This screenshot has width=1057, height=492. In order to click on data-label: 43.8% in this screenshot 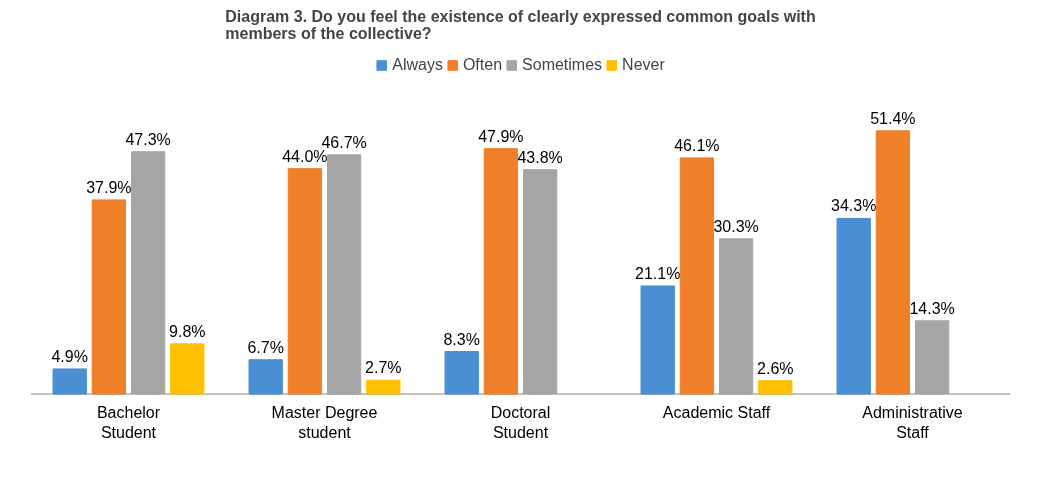, I will do `click(540, 157)`.